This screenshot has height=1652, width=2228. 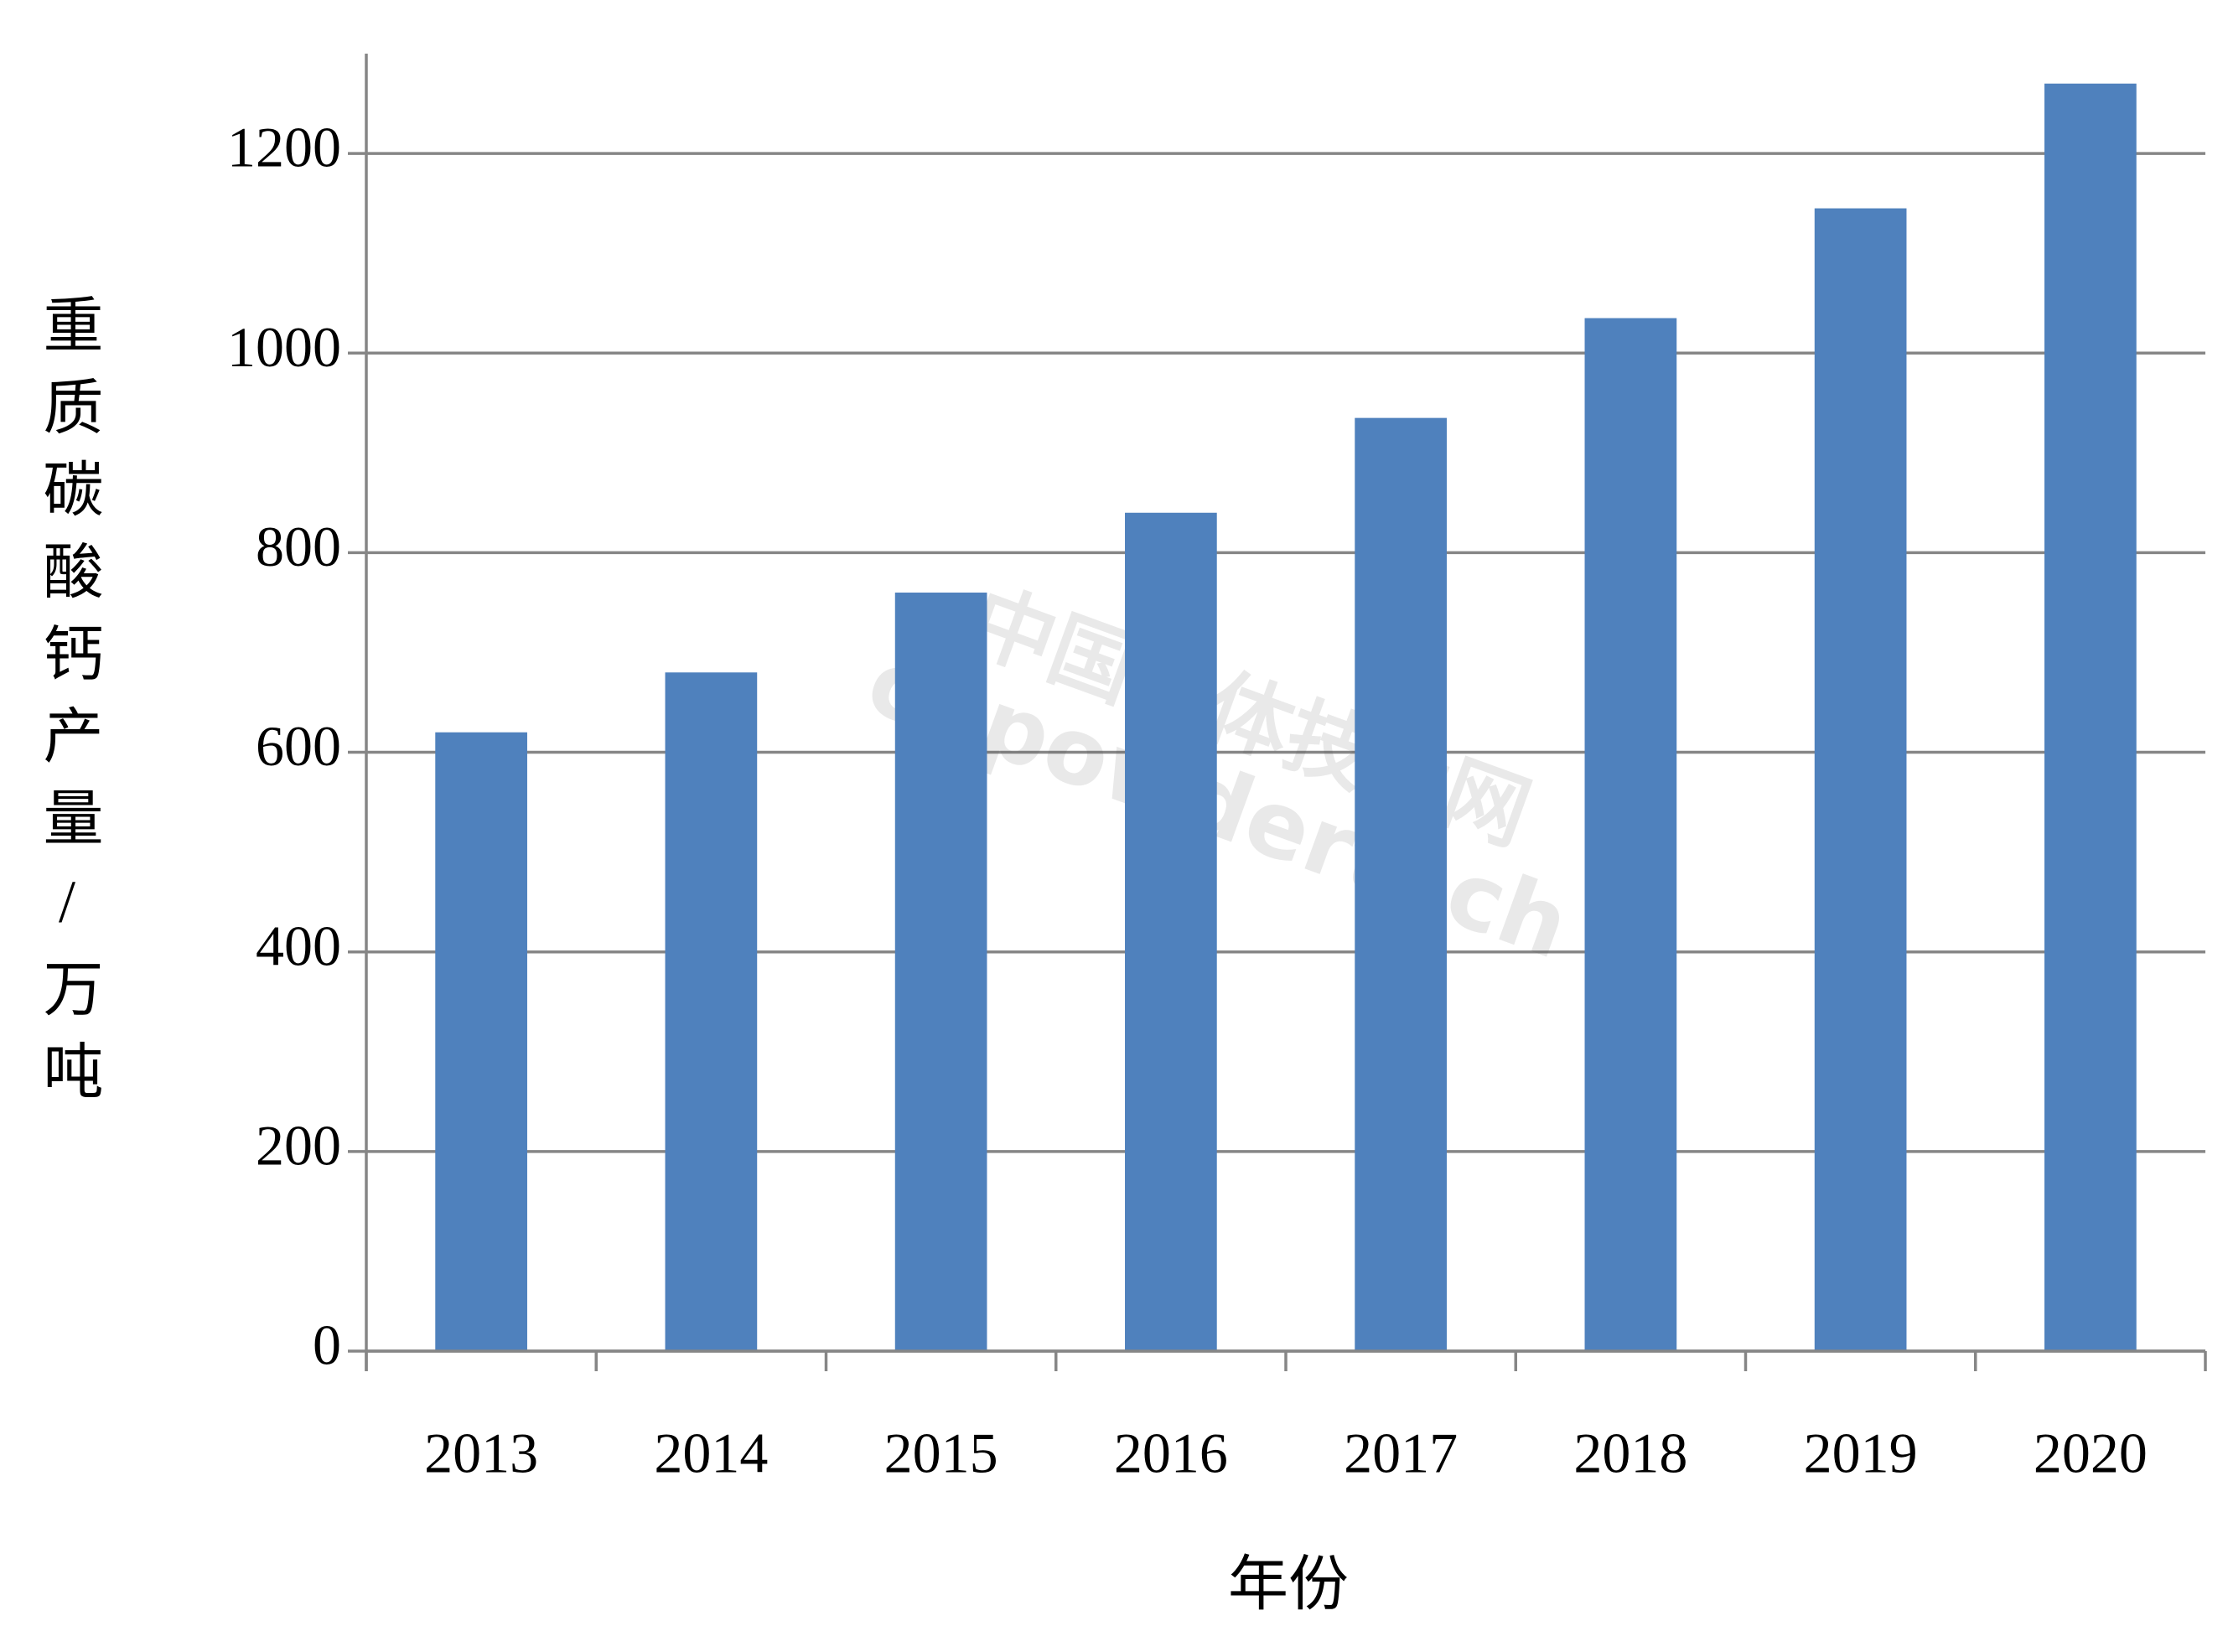 What do you see at coordinates (284, 147) in the screenshot?
I see `y-tick-label: 1200` at bounding box center [284, 147].